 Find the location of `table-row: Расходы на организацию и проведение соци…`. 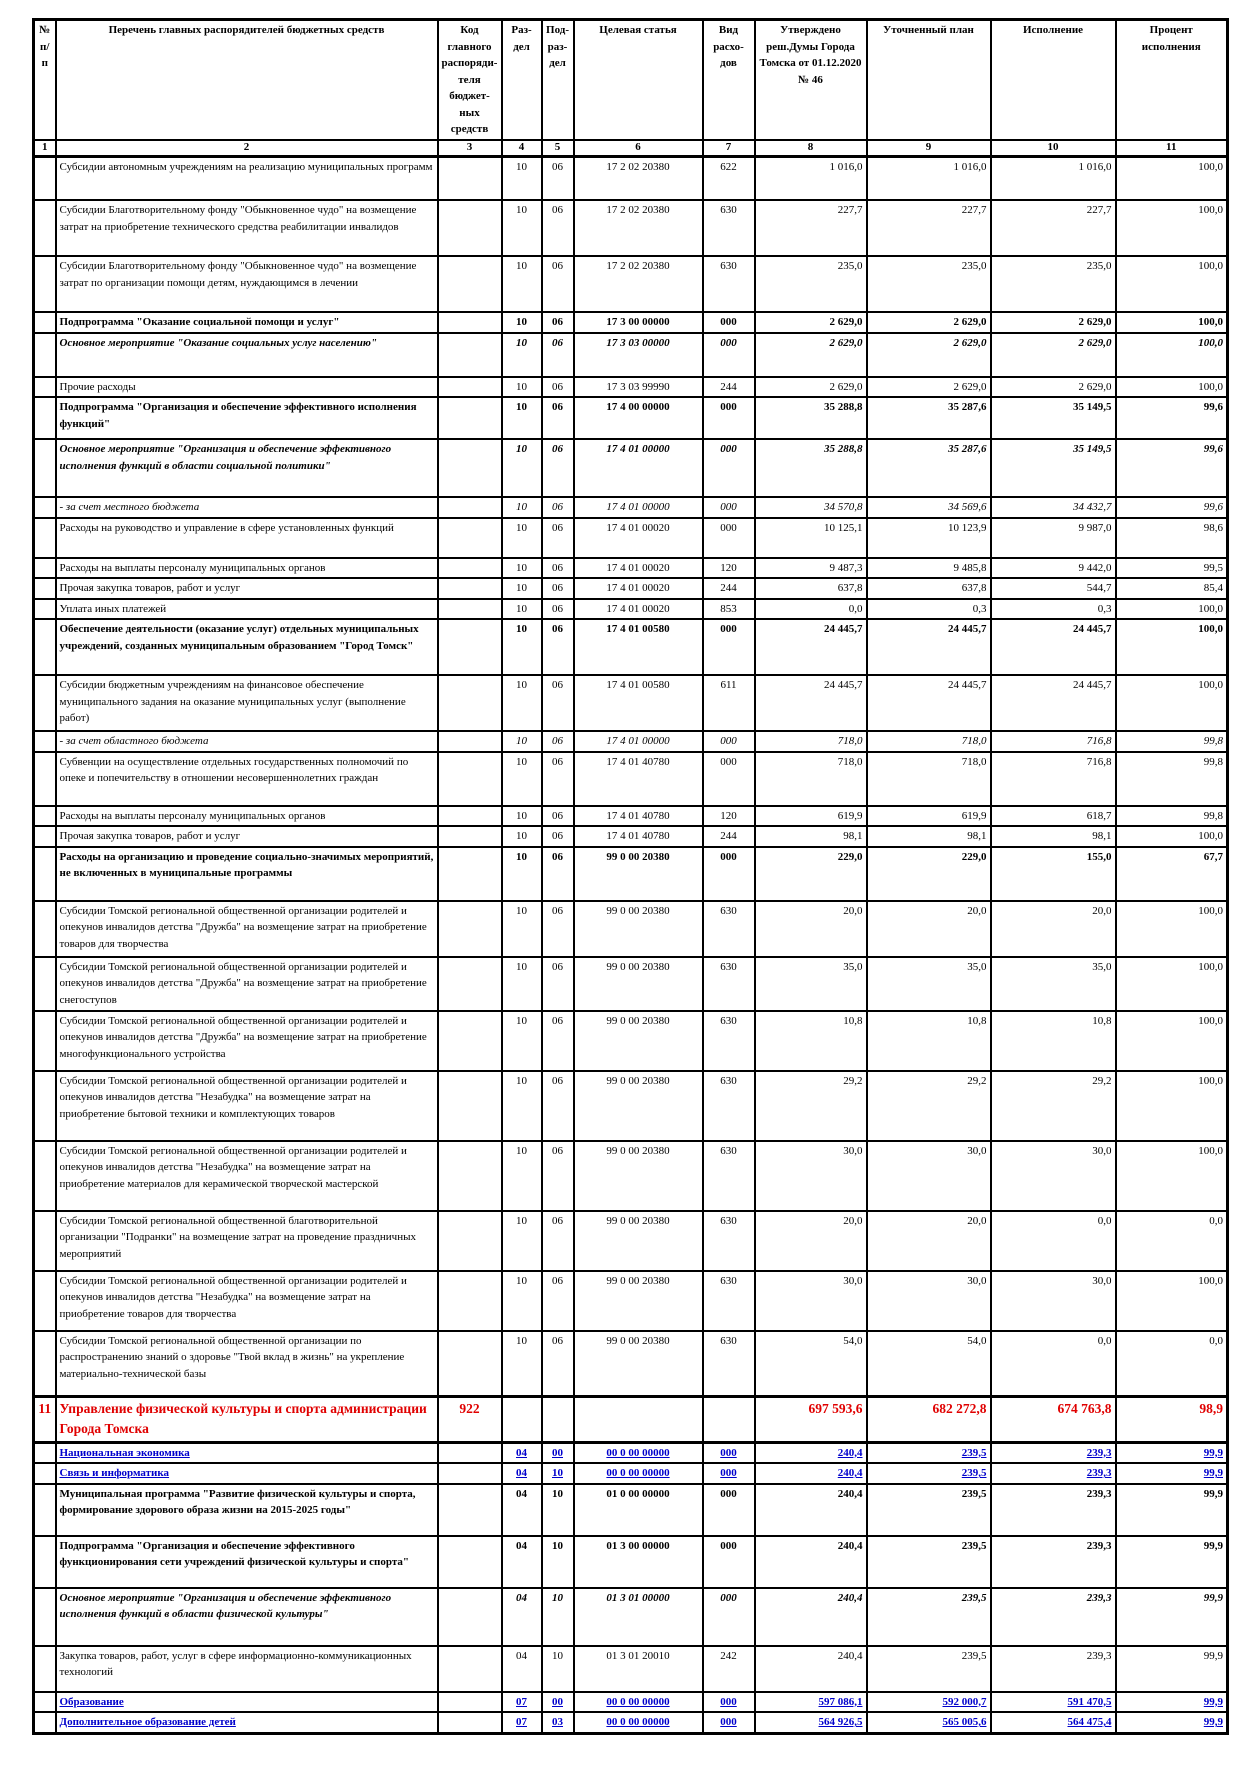

table-row: Расходы на организацию и проведение соци… is located at coordinates (630, 873).